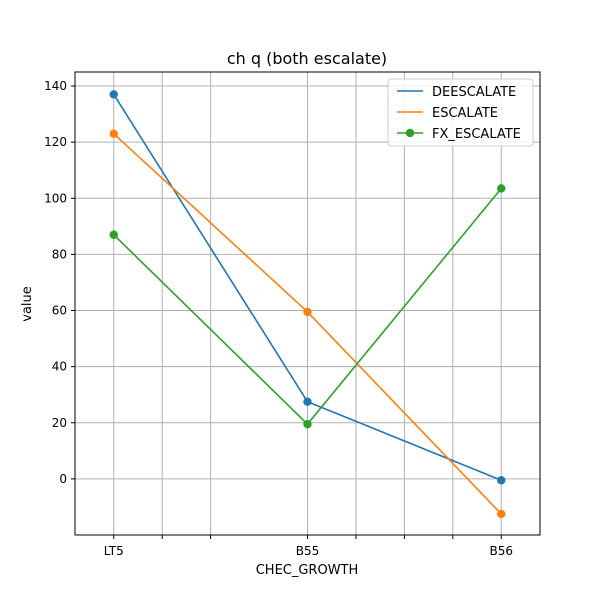 Image resolution: width=600 pixels, height=600 pixels. What do you see at coordinates (63, 479) in the screenshot?
I see `y-tick-label: 0` at bounding box center [63, 479].